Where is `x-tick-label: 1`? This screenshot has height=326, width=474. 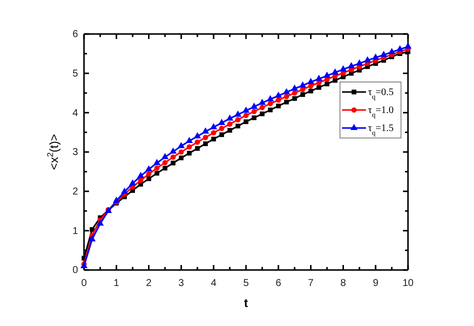
x-tick-label: 1 is located at coordinates (117, 283).